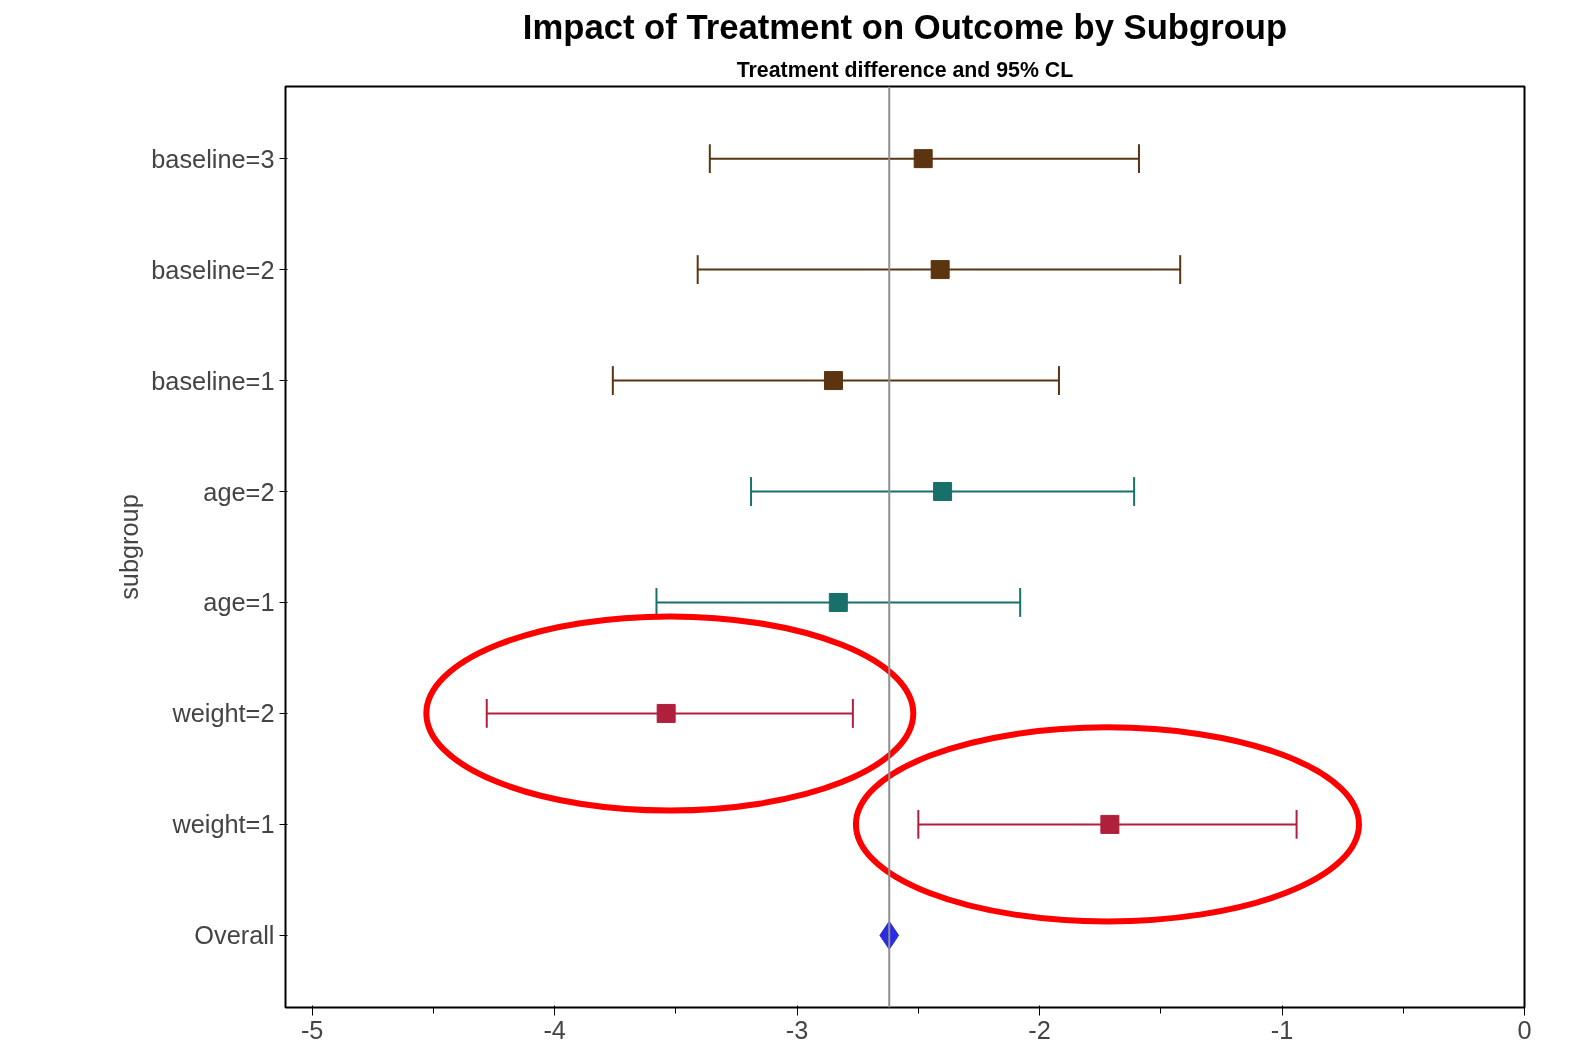 This screenshot has height=1047, width=1579. Describe the element at coordinates (797, 1029) in the screenshot. I see `x-tick-label: -3` at that location.